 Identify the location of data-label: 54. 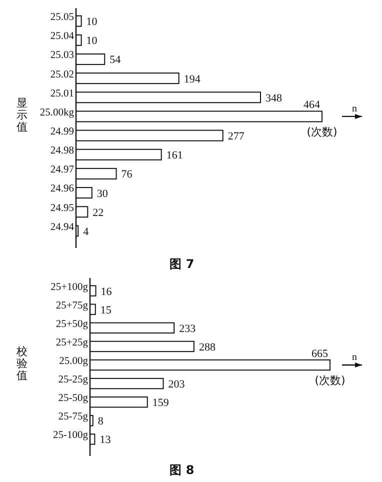
(116, 60).